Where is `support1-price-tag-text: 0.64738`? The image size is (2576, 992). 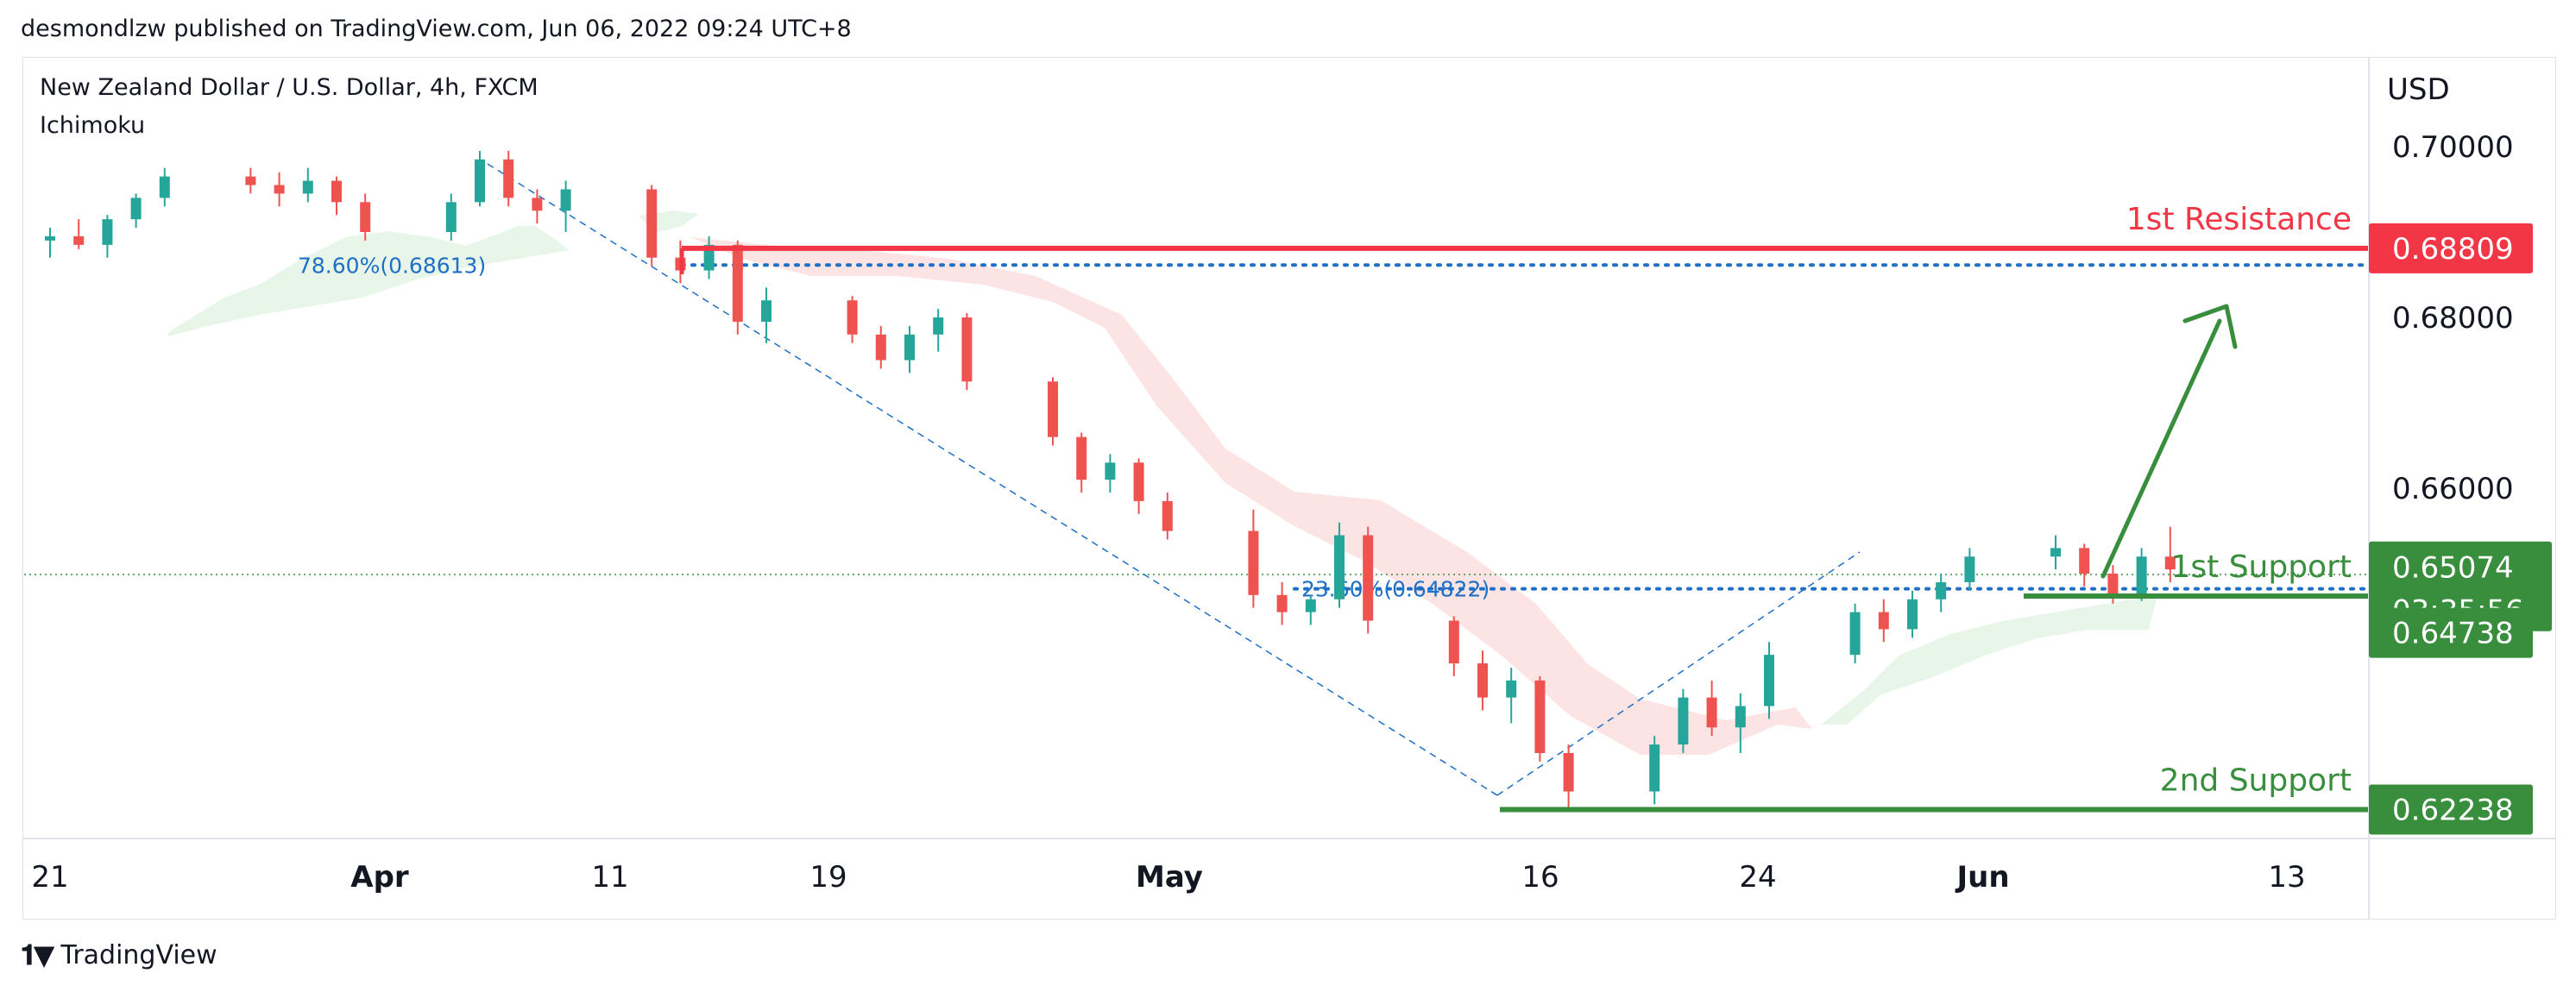 support1-price-tag-text: 0.64738 is located at coordinates (2453, 634).